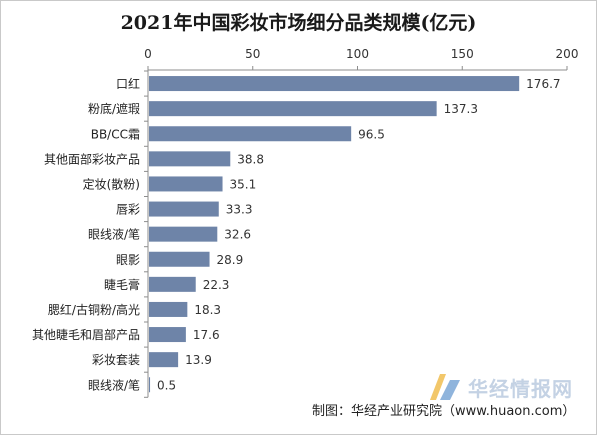 Image resolution: width=597 pixels, height=435 pixels. What do you see at coordinates (252, 54) in the screenshot?
I see `x-tick-label: 50` at bounding box center [252, 54].